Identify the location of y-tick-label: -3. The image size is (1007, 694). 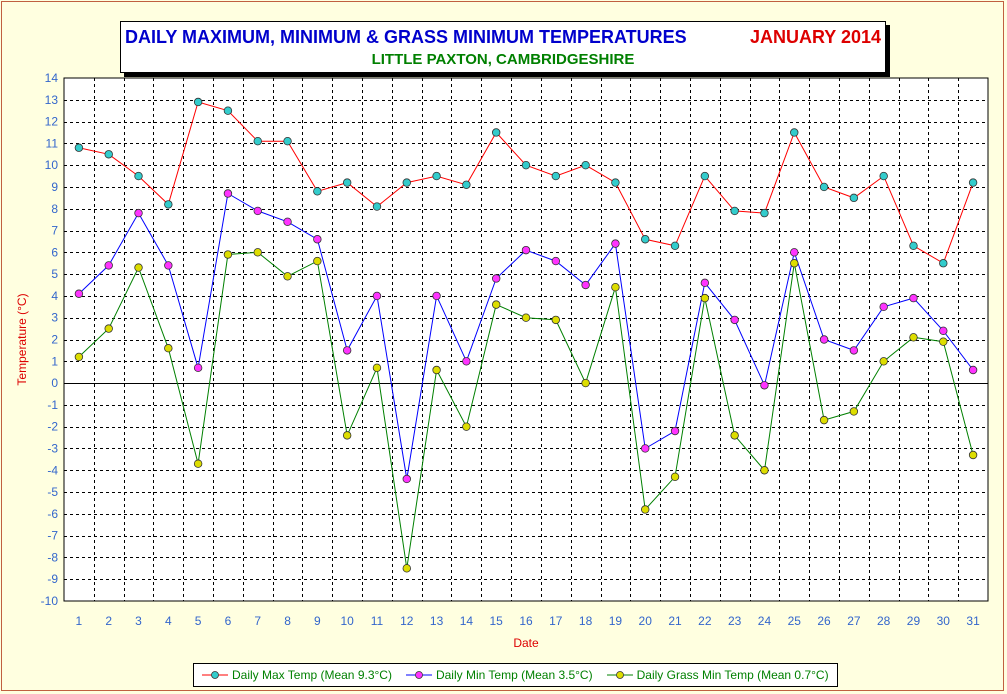
(52, 448).